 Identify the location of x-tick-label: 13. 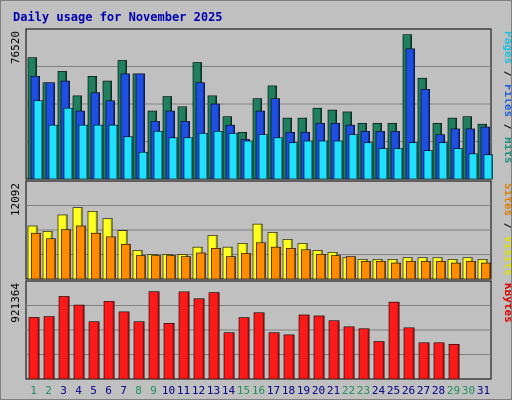
(213, 390).